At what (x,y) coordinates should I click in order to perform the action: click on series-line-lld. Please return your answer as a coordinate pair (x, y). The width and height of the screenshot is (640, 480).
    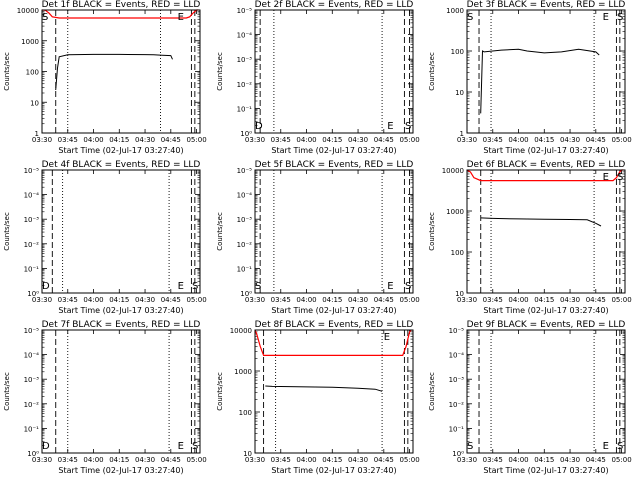
    Looking at the image, I should click on (120, 14).